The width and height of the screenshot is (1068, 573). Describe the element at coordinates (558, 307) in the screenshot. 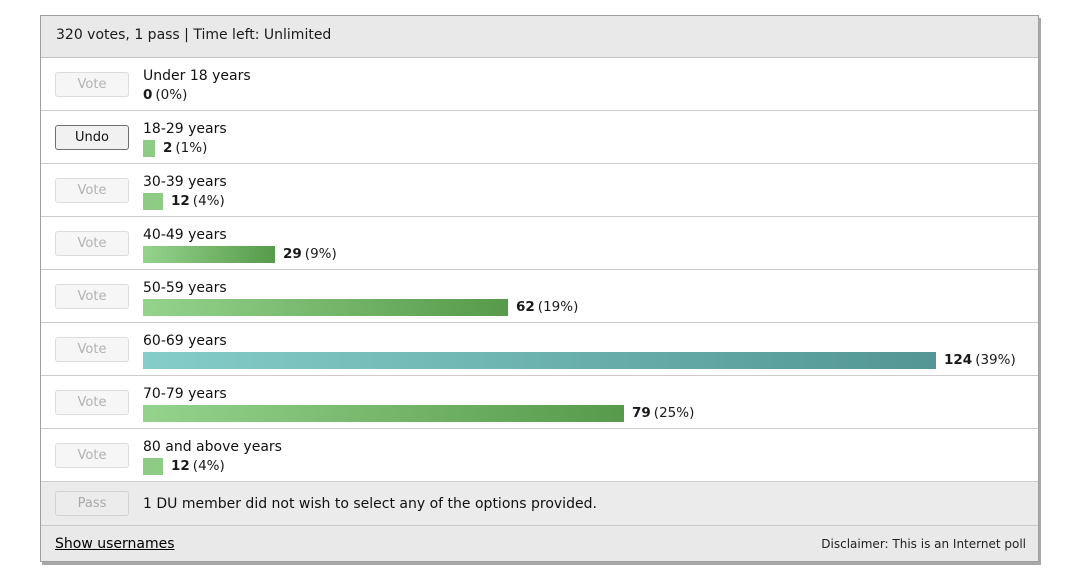

I see `vote-percent: (19%)` at that location.